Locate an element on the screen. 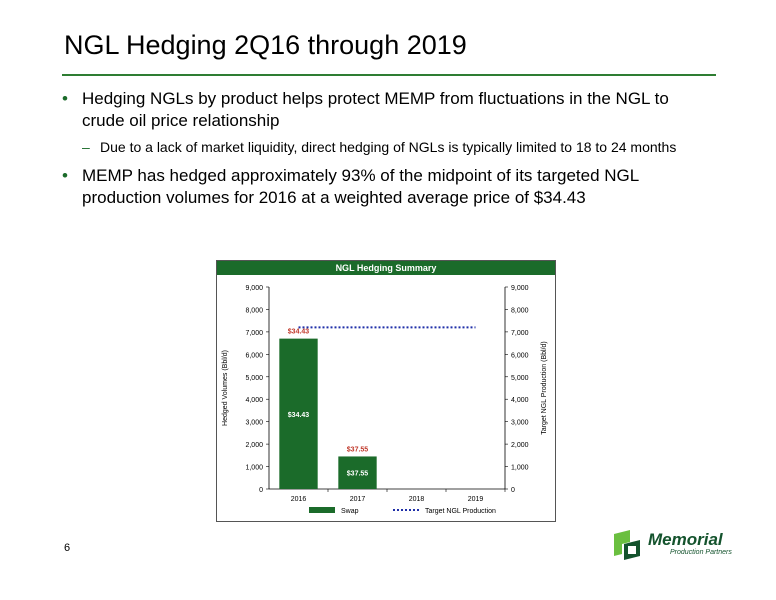  x-tick-label: 2017 is located at coordinates (358, 499).